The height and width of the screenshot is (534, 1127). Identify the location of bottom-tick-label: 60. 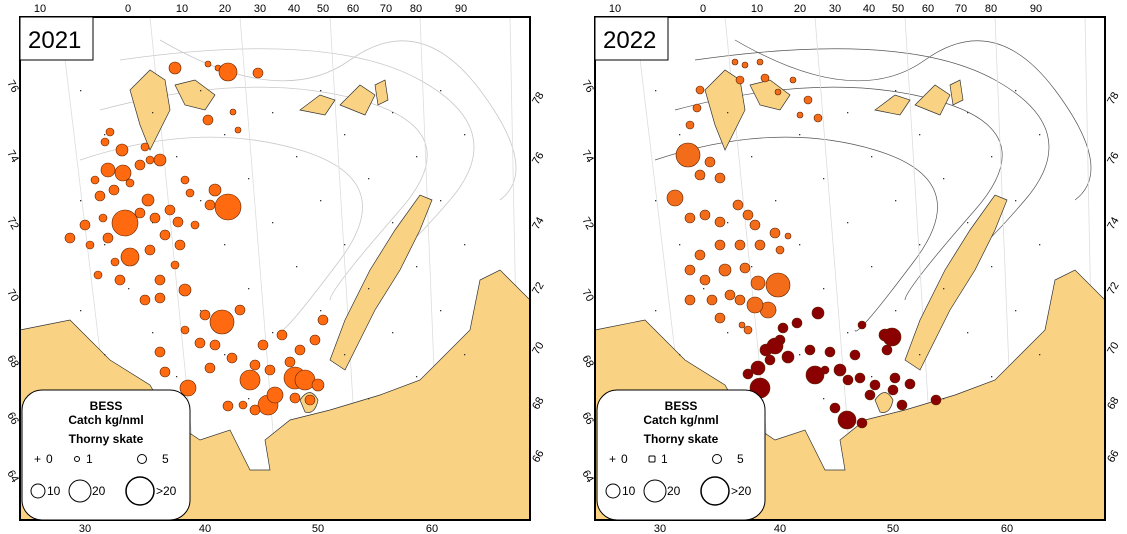
(432, 528).